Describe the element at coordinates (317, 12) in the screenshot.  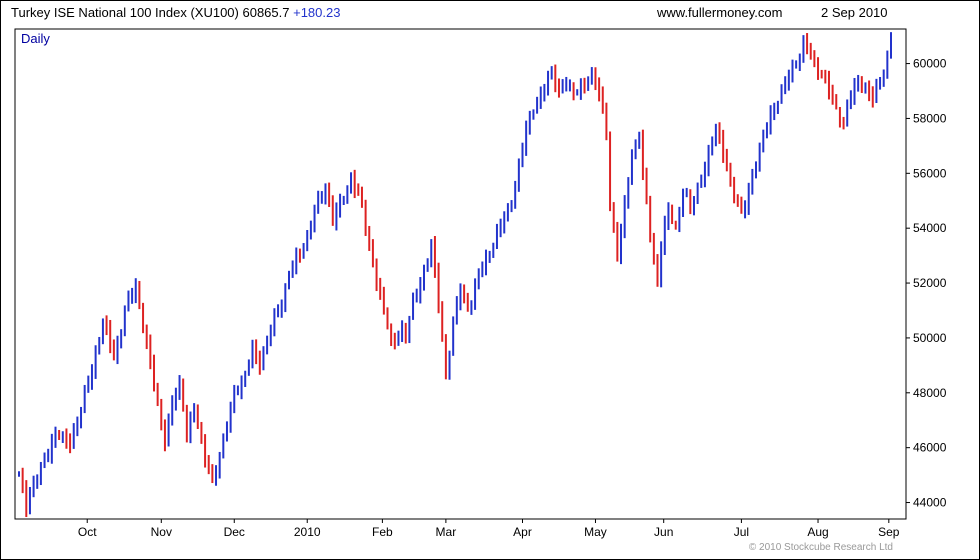
I see `price-change: +180.23` at that location.